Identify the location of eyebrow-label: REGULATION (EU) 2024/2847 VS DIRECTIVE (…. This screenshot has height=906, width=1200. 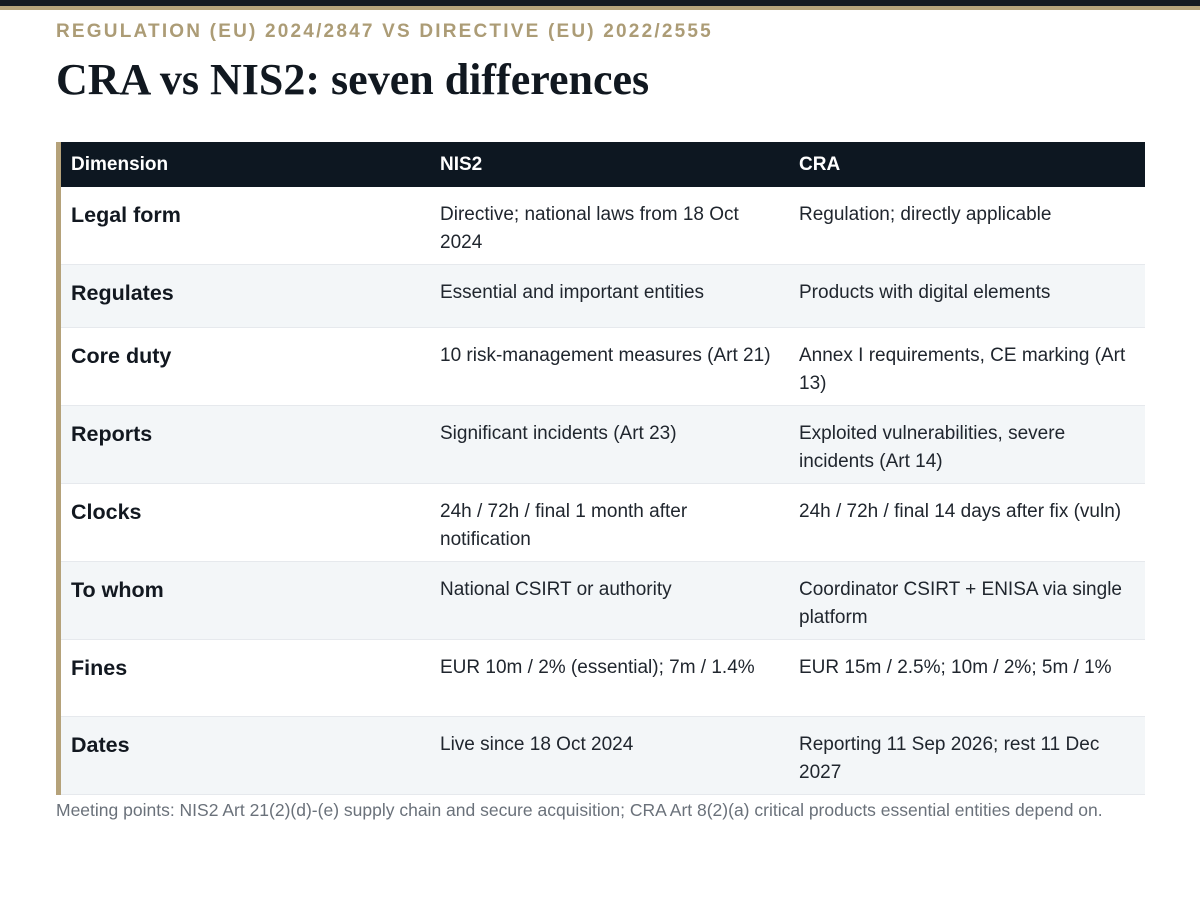
(384, 31).